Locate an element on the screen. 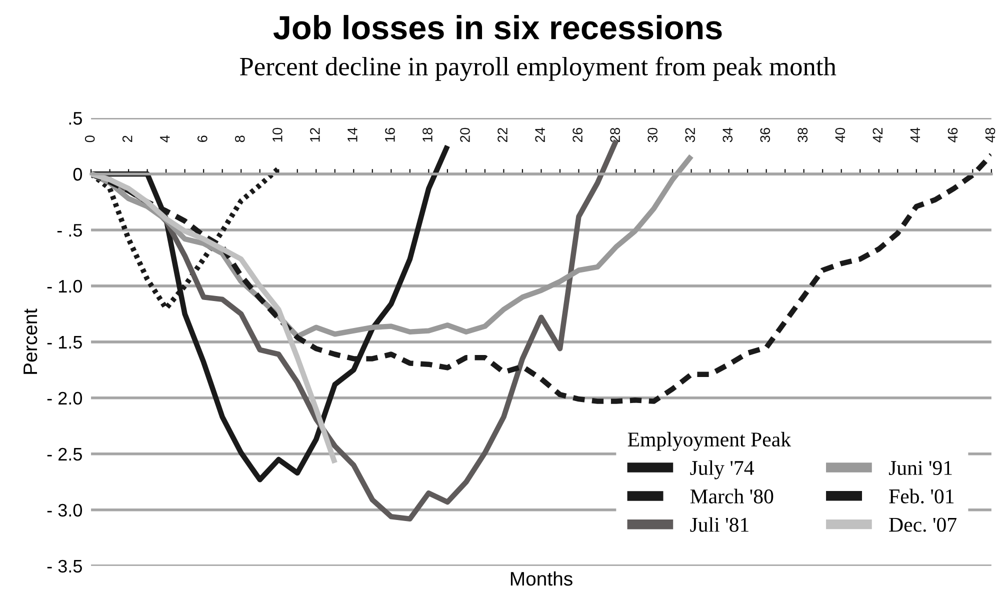 The height and width of the screenshot is (602, 996). chart-subtitle: Percent decline in payroll employment from peak month is located at coordinates (538, 68).